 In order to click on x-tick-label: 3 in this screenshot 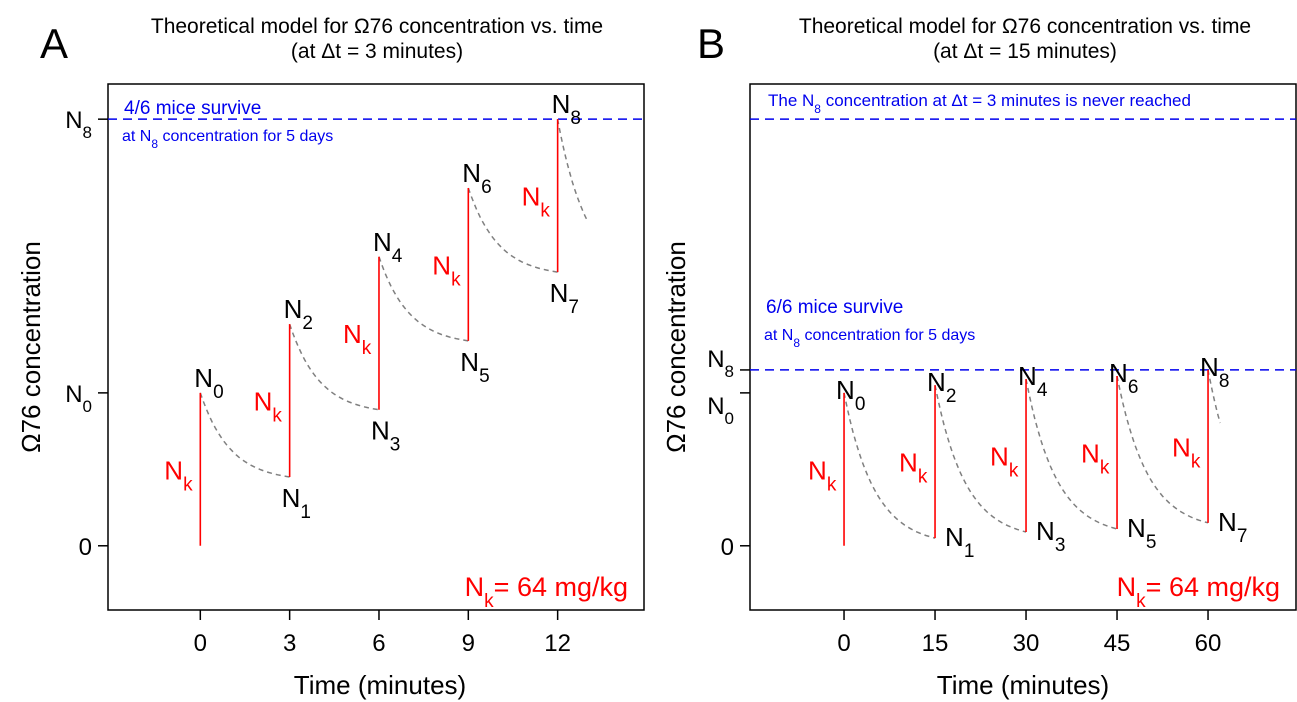, I will do `click(289, 643)`.